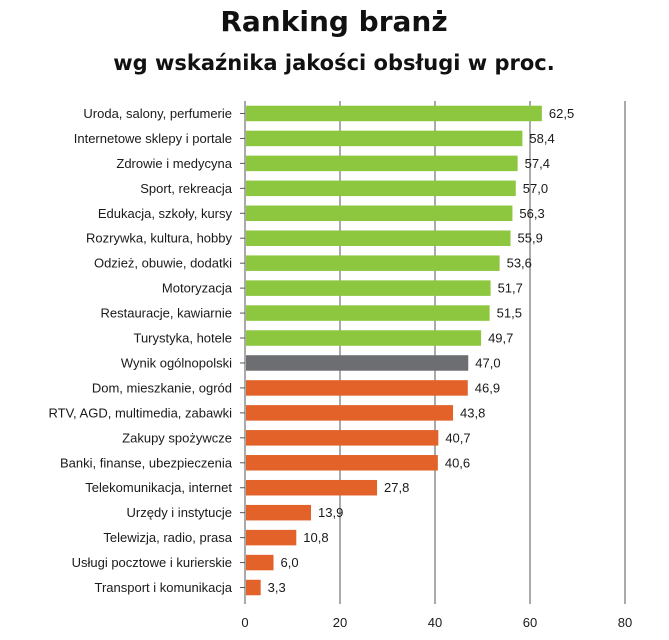  Describe the element at coordinates (174, 163) in the screenshot. I see `category-label: Zdrowie i medycyna` at that location.